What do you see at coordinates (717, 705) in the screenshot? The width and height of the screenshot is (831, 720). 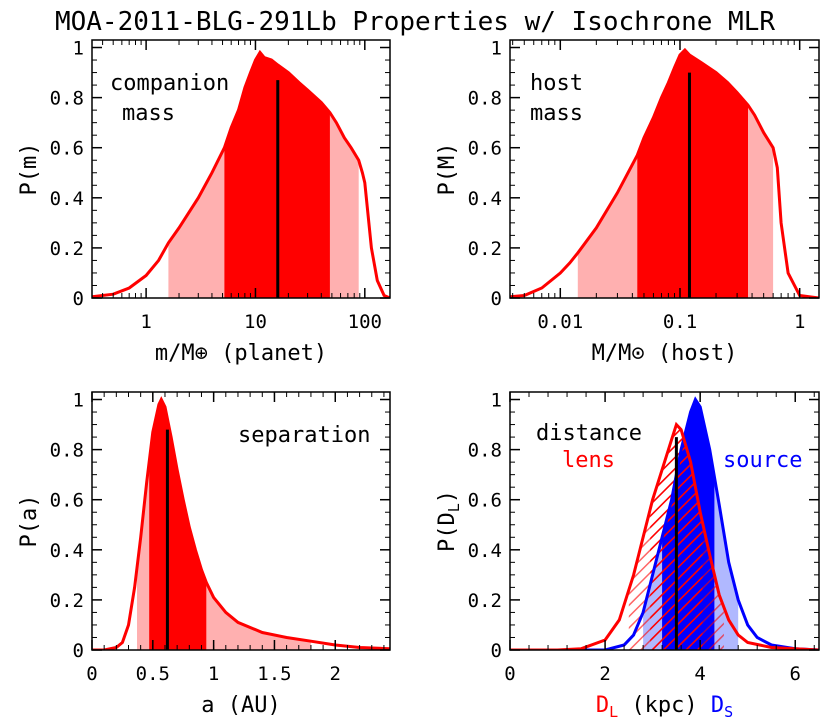 I see `x-axis-label-ds: D` at bounding box center [717, 705].